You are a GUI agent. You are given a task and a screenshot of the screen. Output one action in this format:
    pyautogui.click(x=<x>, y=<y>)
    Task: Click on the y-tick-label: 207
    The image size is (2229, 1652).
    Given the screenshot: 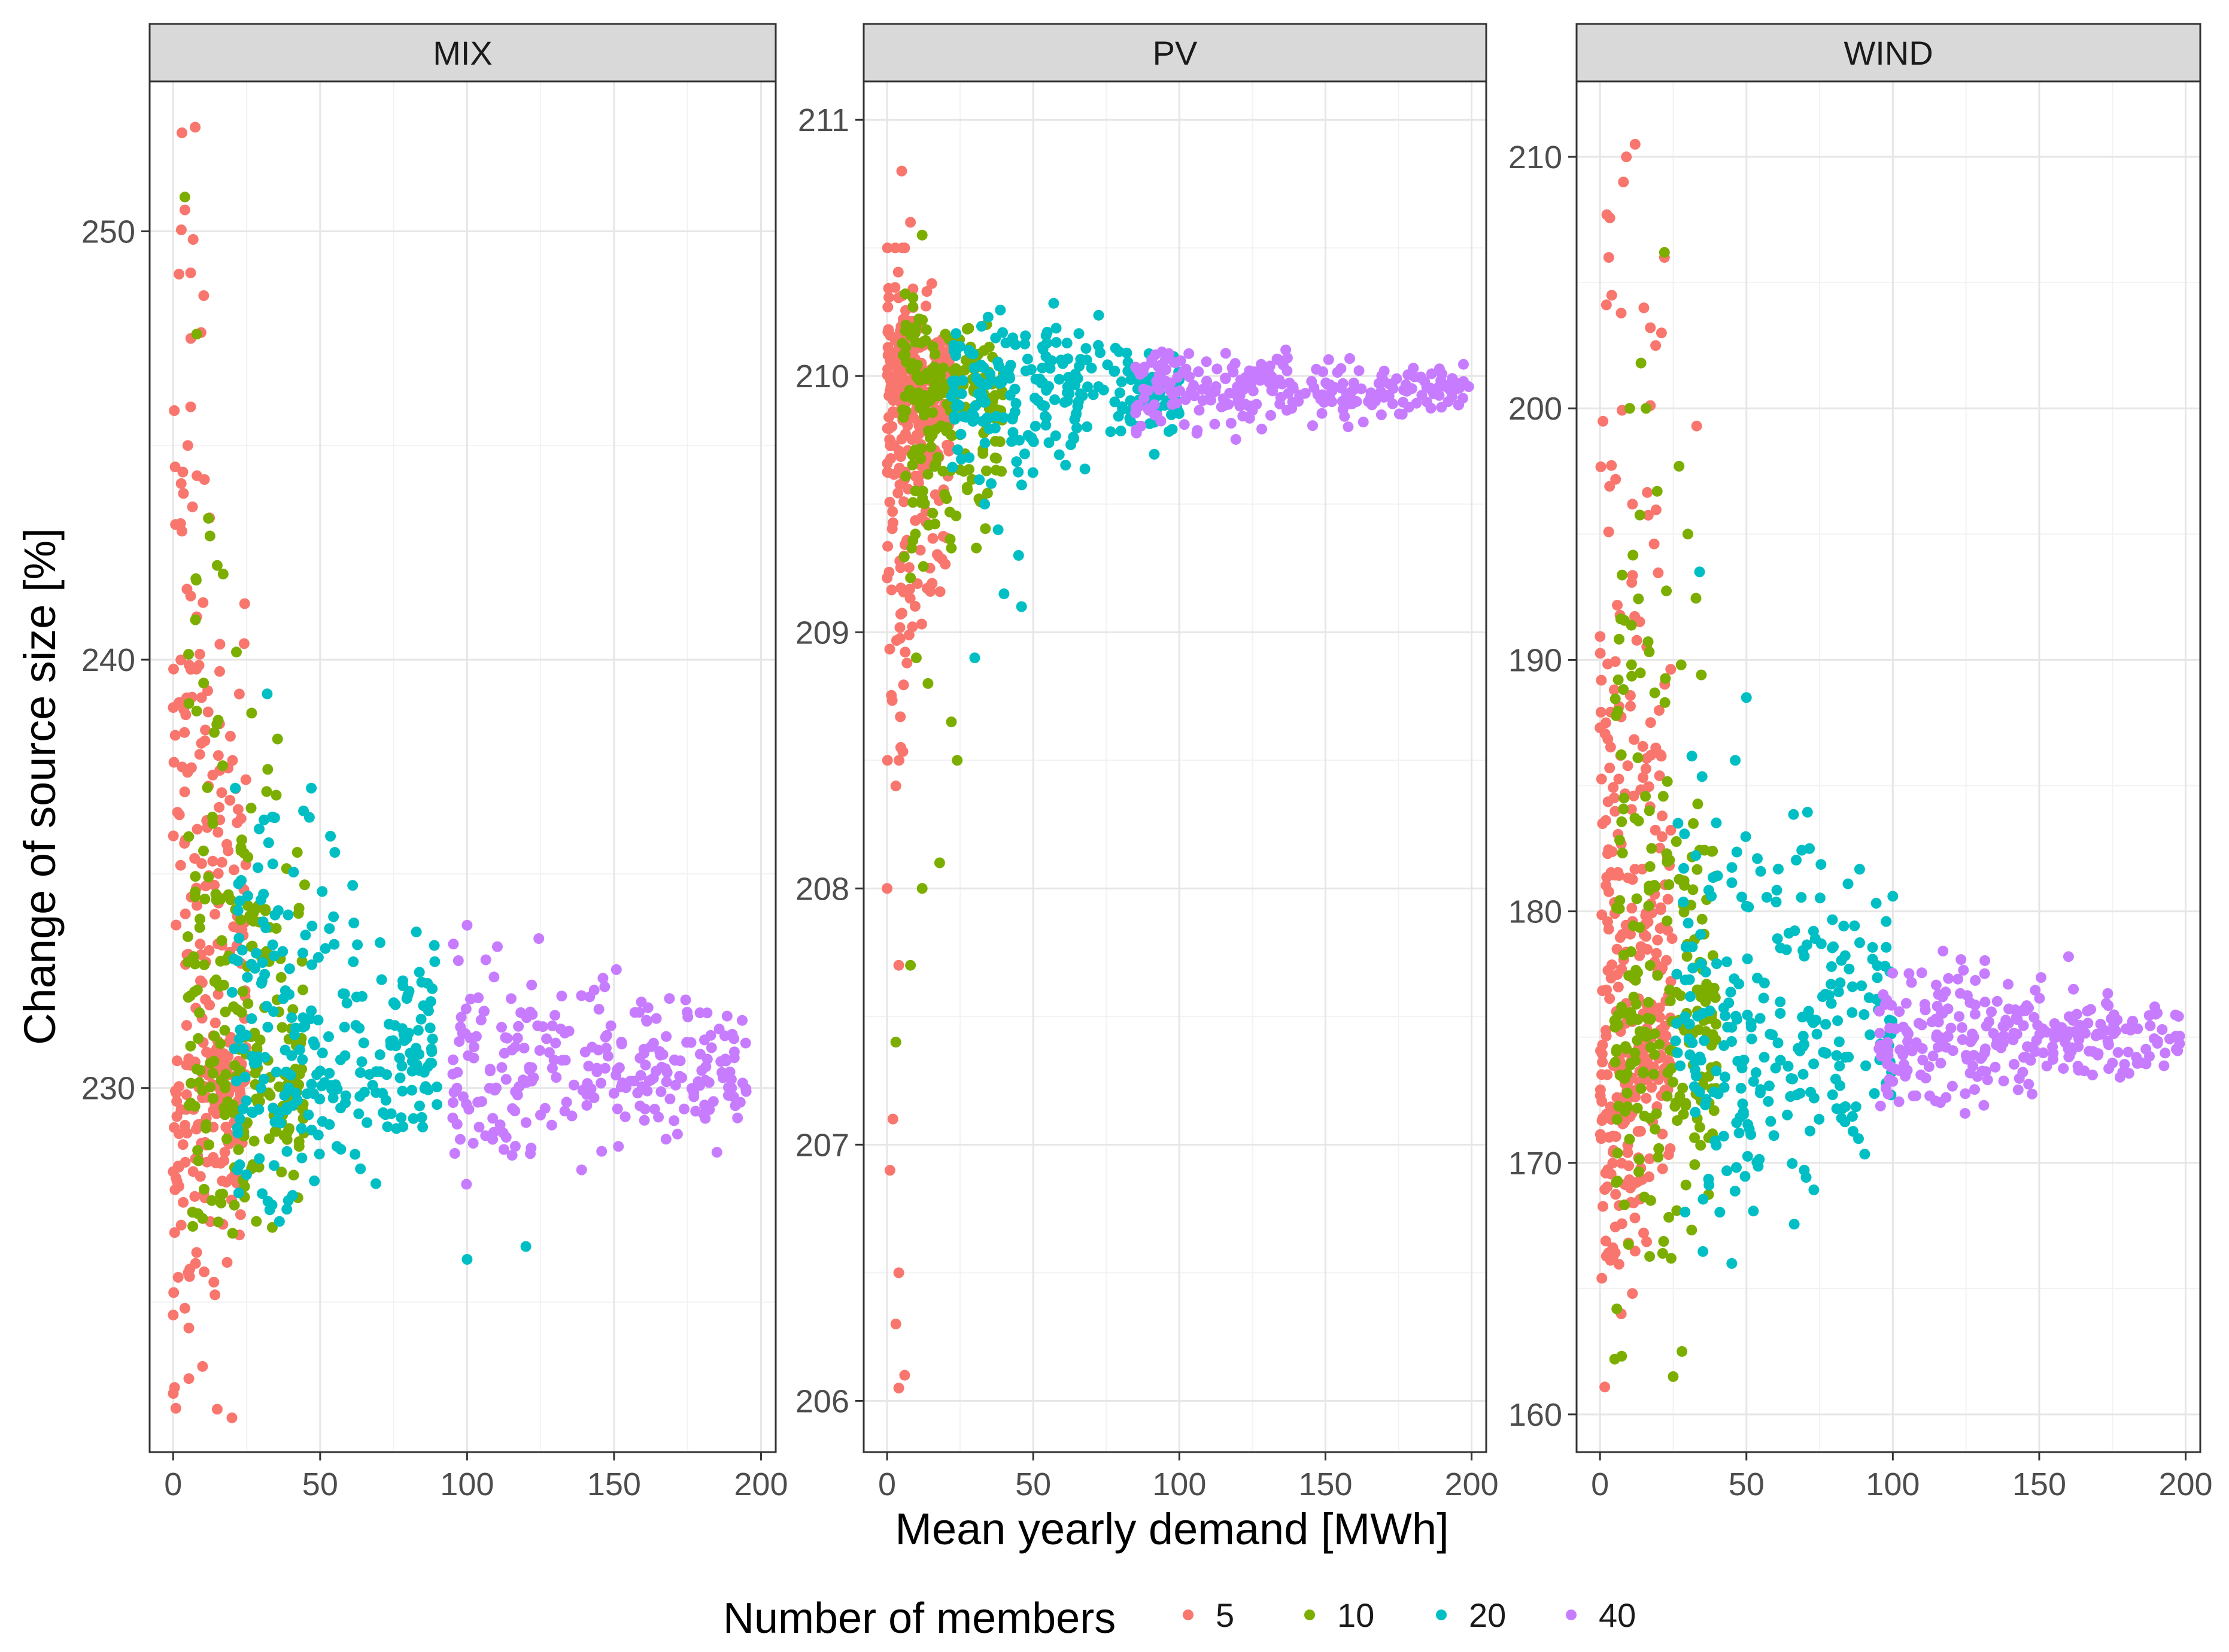 What is the action you would take?
    pyautogui.click(x=822, y=1145)
    